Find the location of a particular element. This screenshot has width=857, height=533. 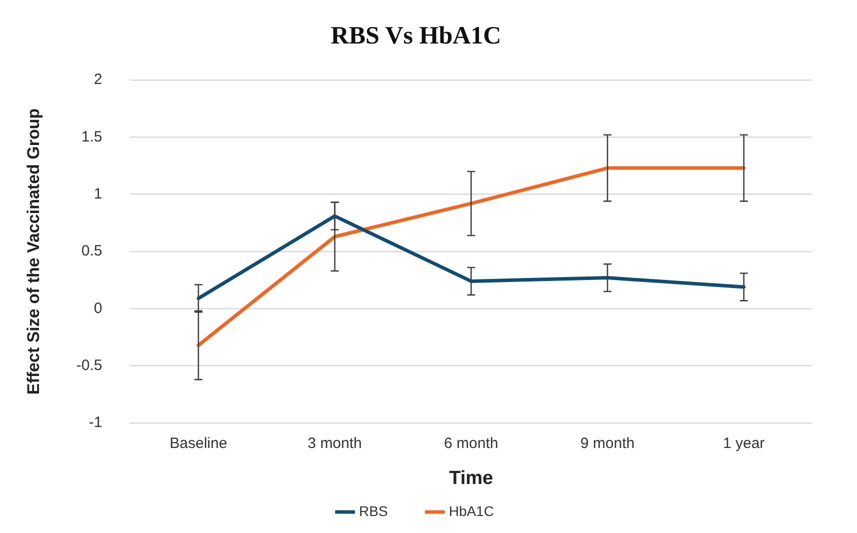

x-tick-label: 1 year is located at coordinates (743, 443).